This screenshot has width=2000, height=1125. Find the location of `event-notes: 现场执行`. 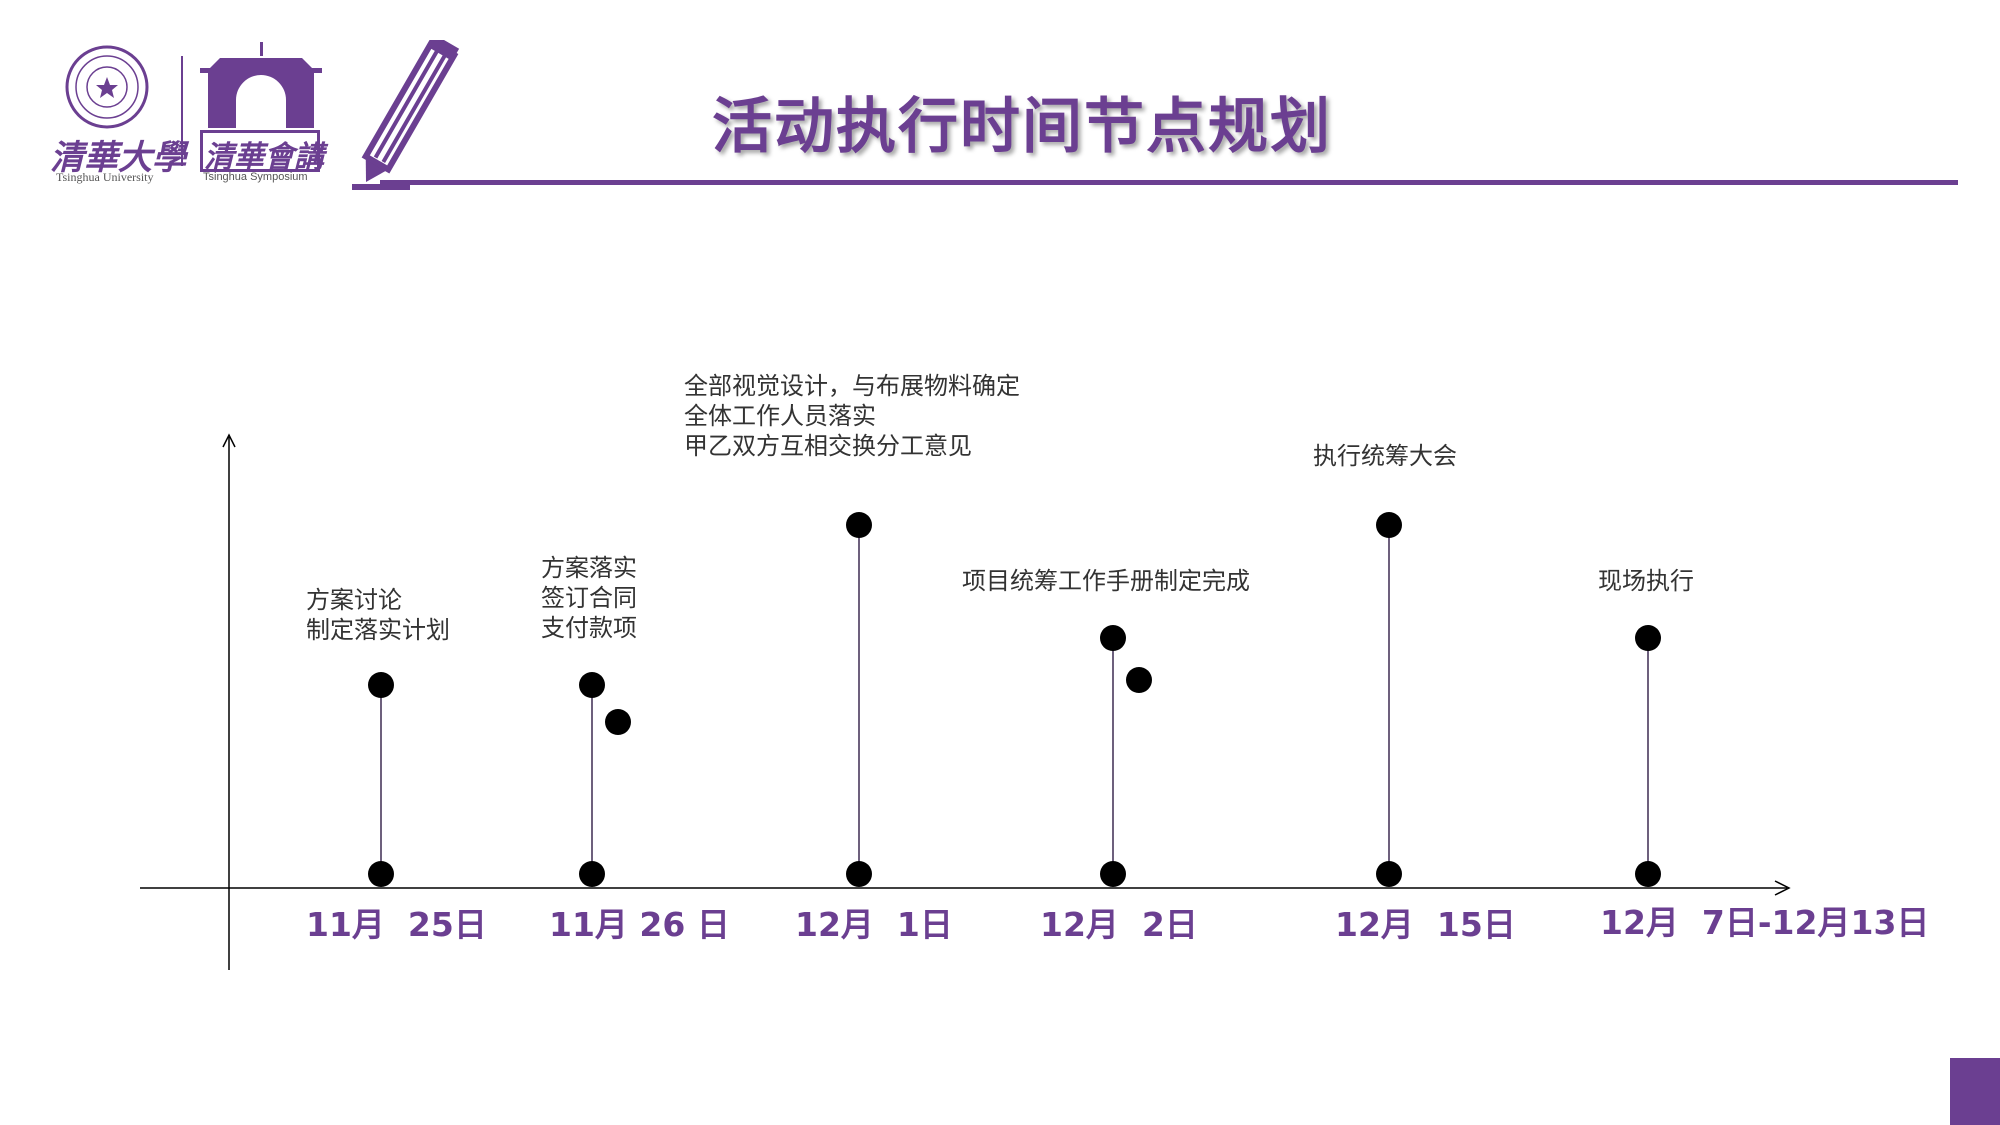

event-notes: 现场执行 is located at coordinates (1646, 581).